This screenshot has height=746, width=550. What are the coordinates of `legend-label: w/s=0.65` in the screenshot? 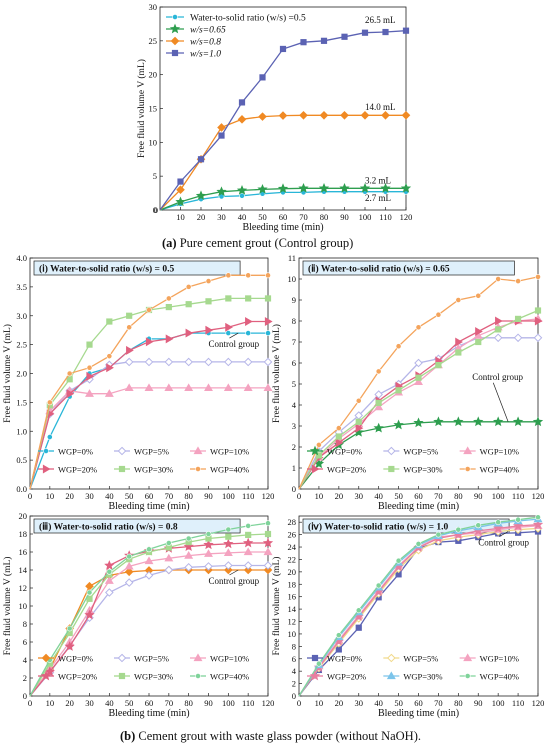 It's located at (208, 31).